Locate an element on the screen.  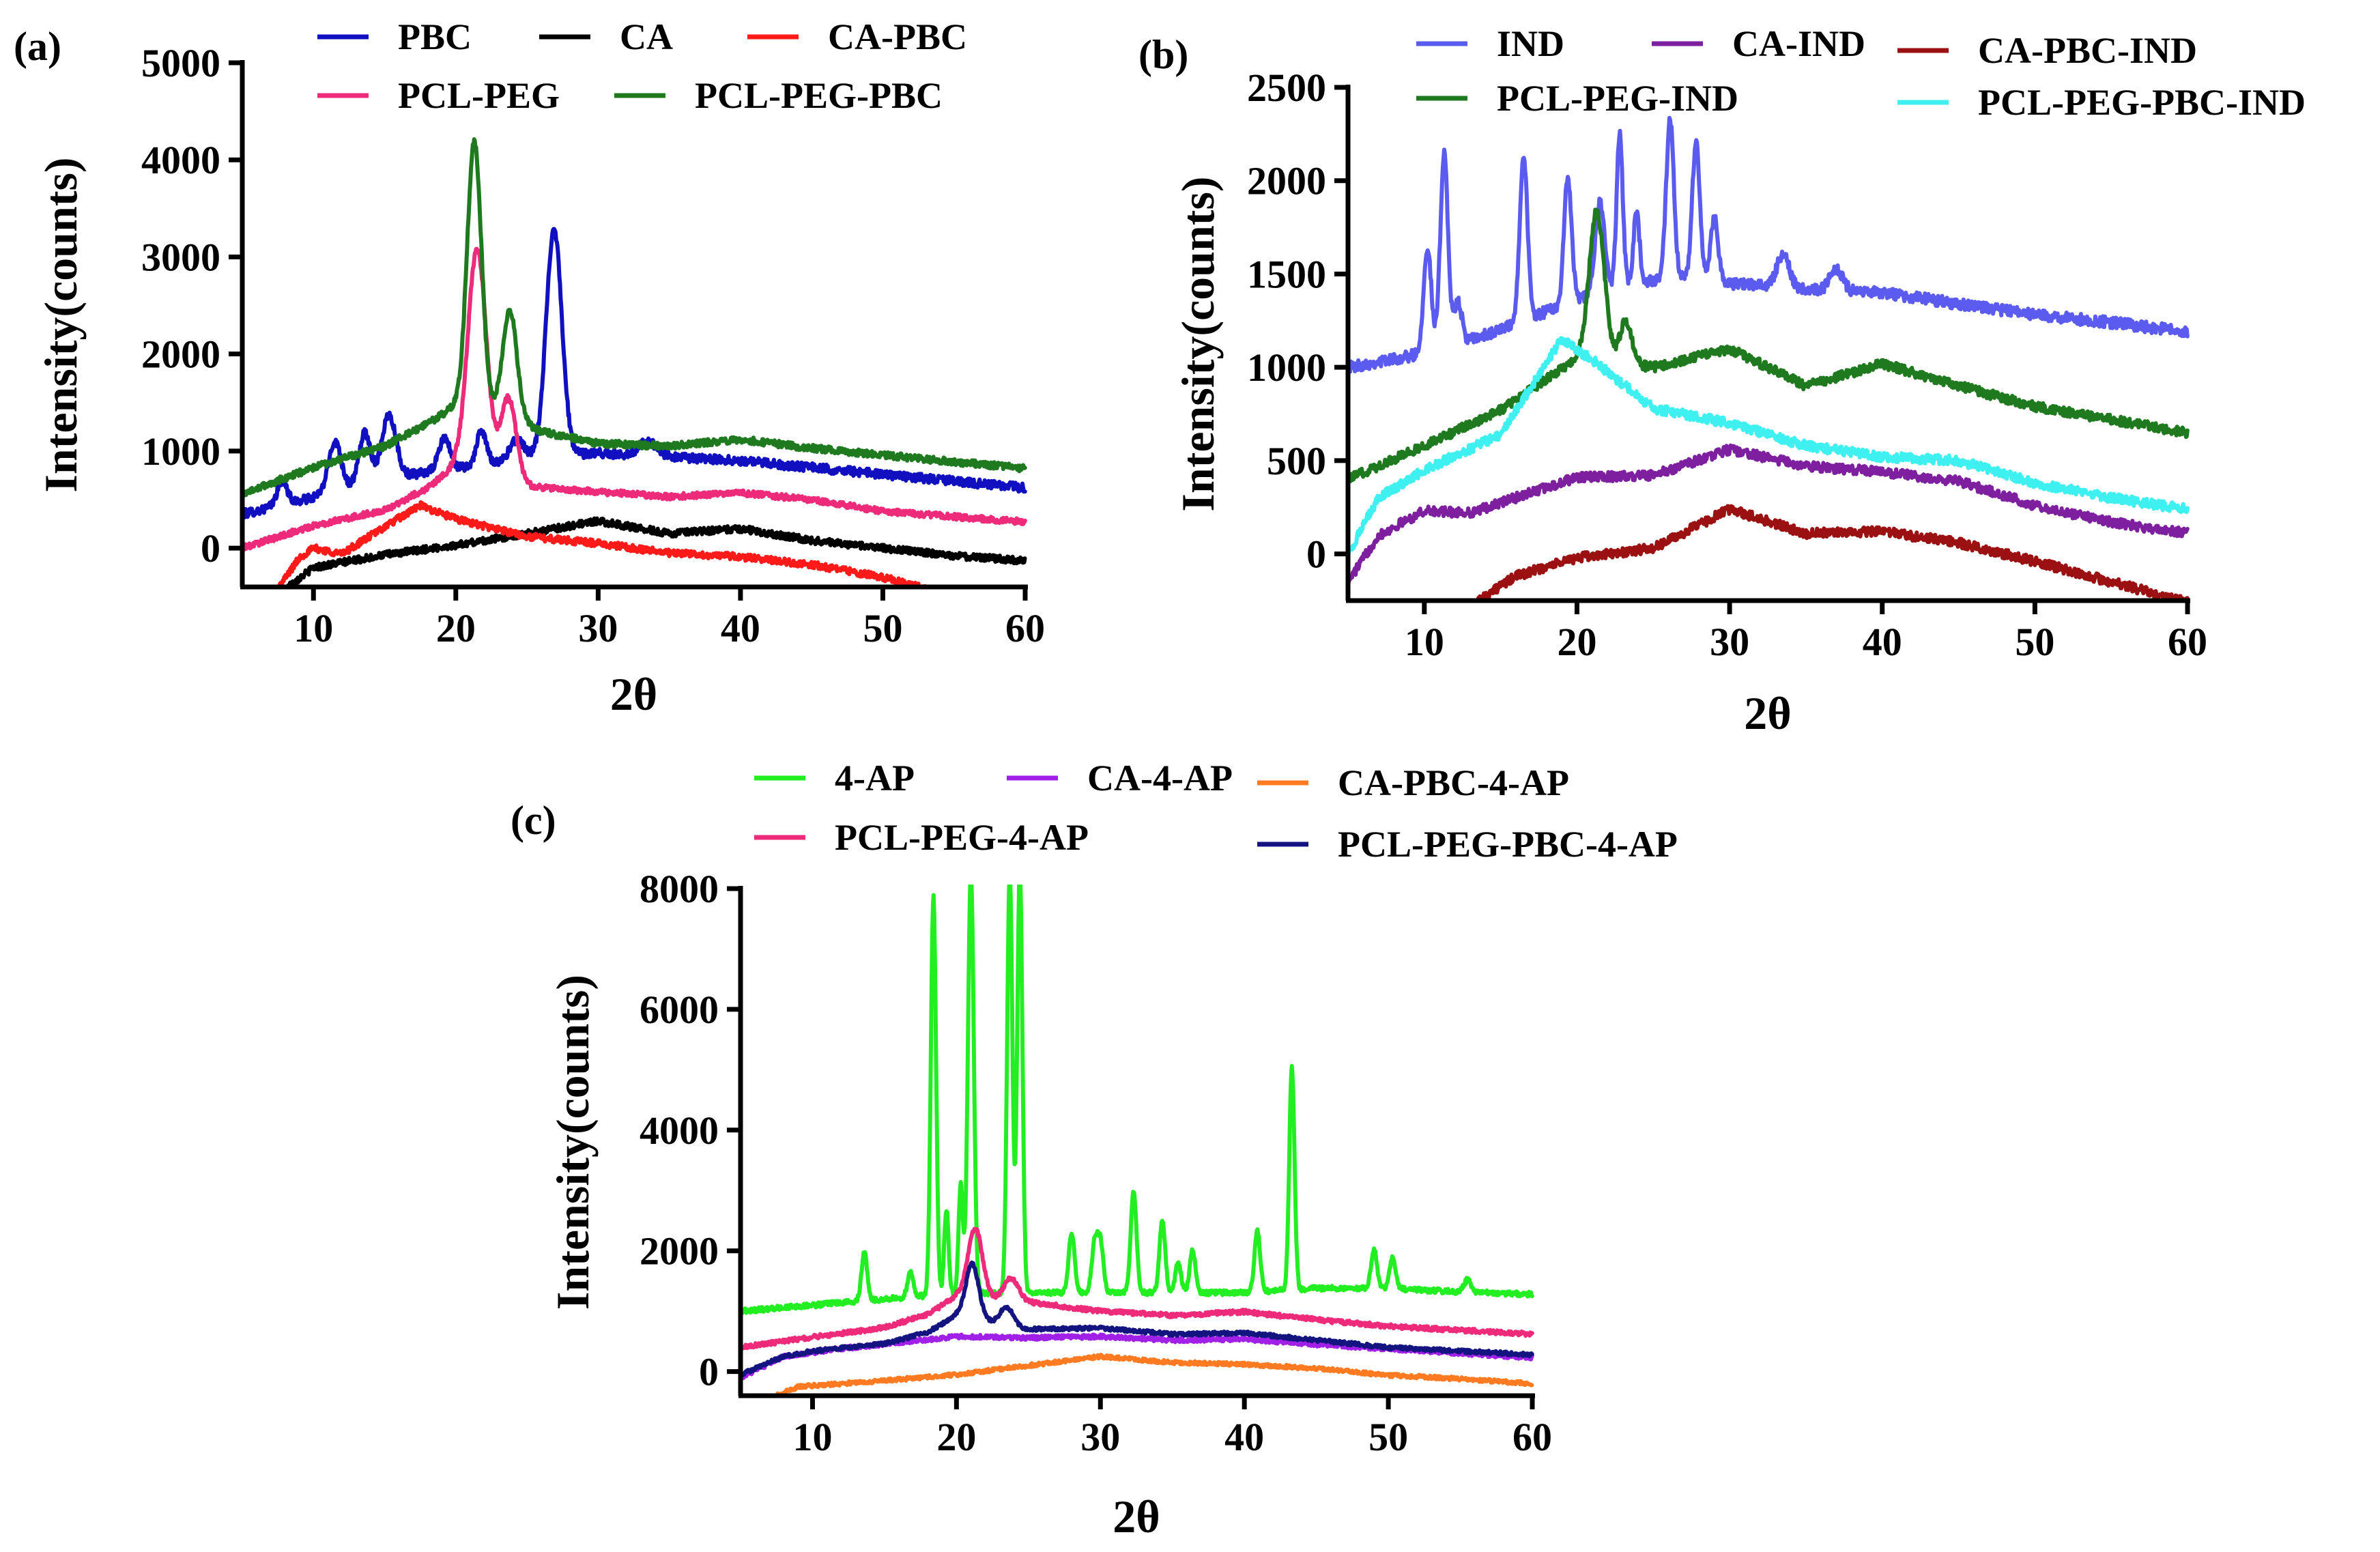
panel-label: (b) is located at coordinates (1163, 54).